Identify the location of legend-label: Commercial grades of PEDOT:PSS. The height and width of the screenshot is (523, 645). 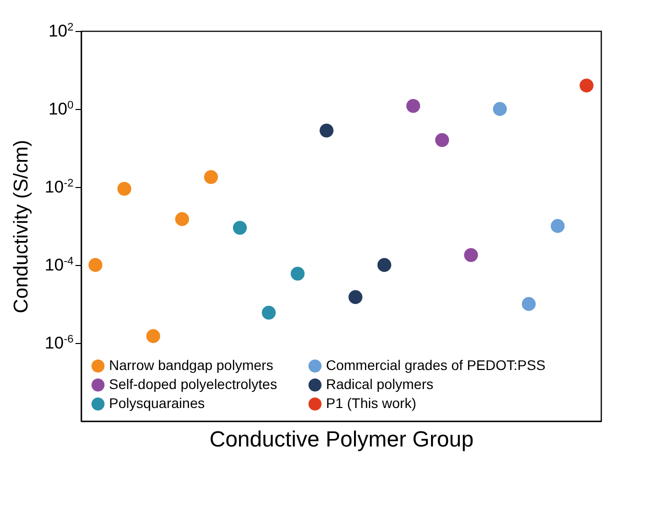
(436, 365).